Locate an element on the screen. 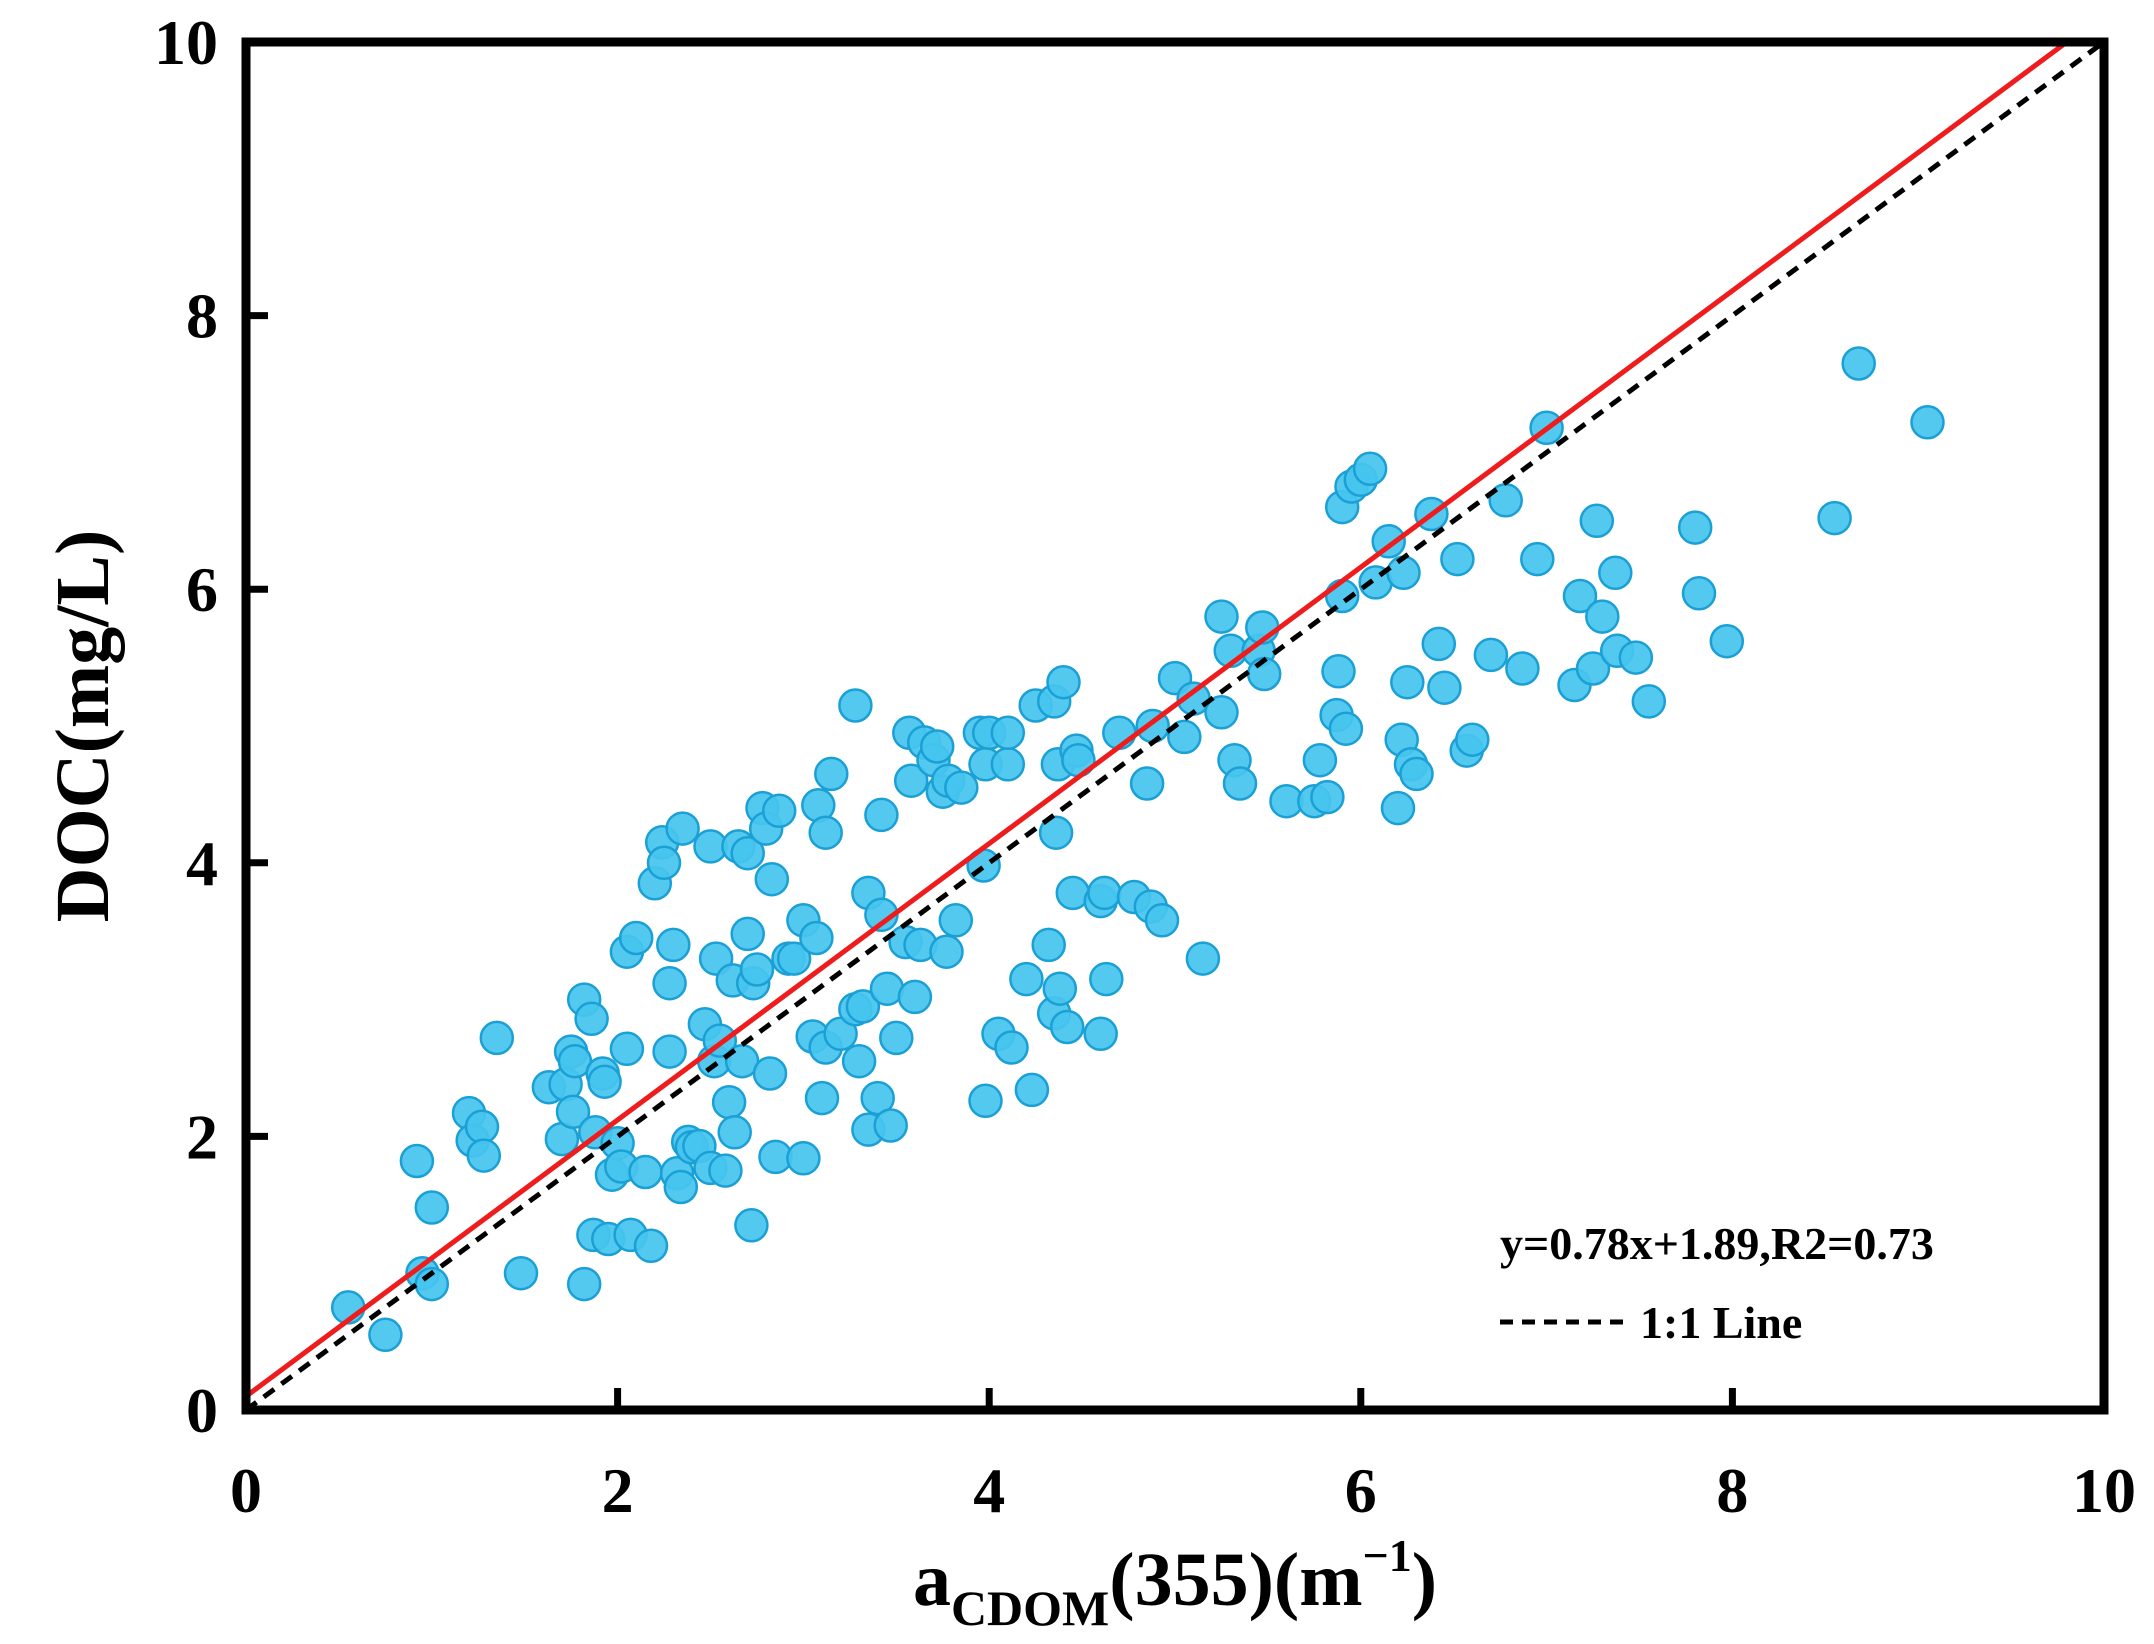 The image size is (2154, 1644). y-axis-title: DOC(mg/L) is located at coordinates (83, 726).